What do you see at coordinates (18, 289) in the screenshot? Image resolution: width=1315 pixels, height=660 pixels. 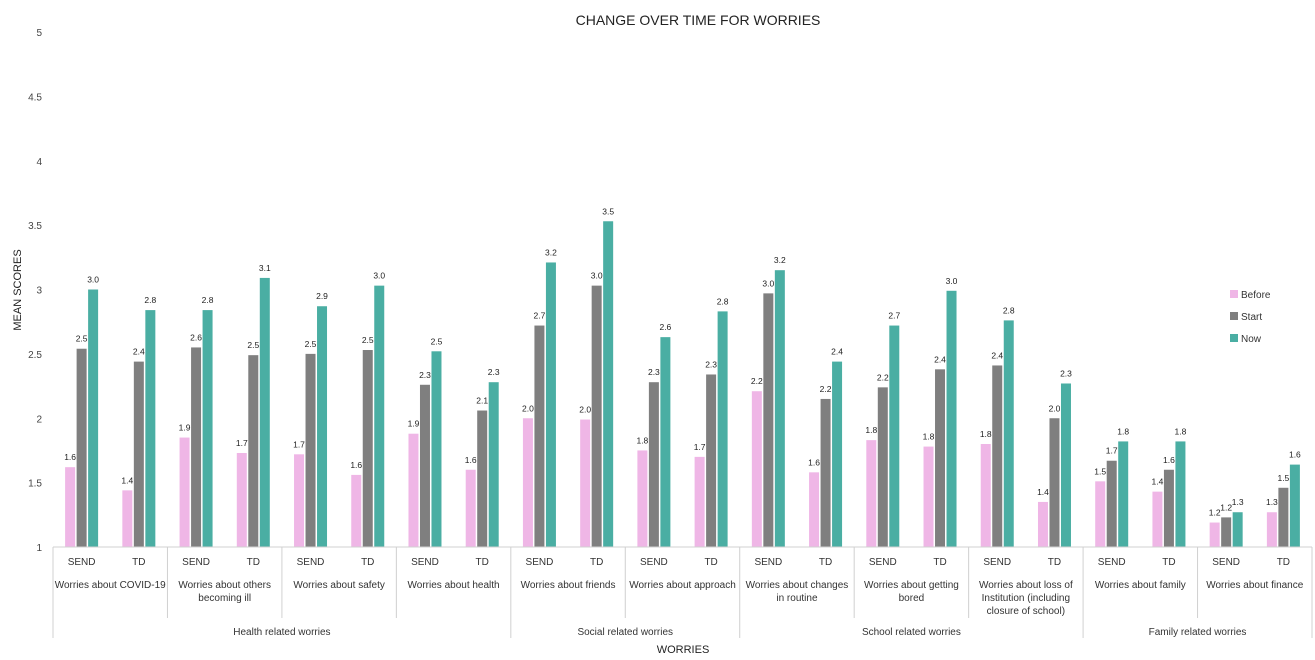 I see `y-axis-label: MEAN SCORES` at bounding box center [18, 289].